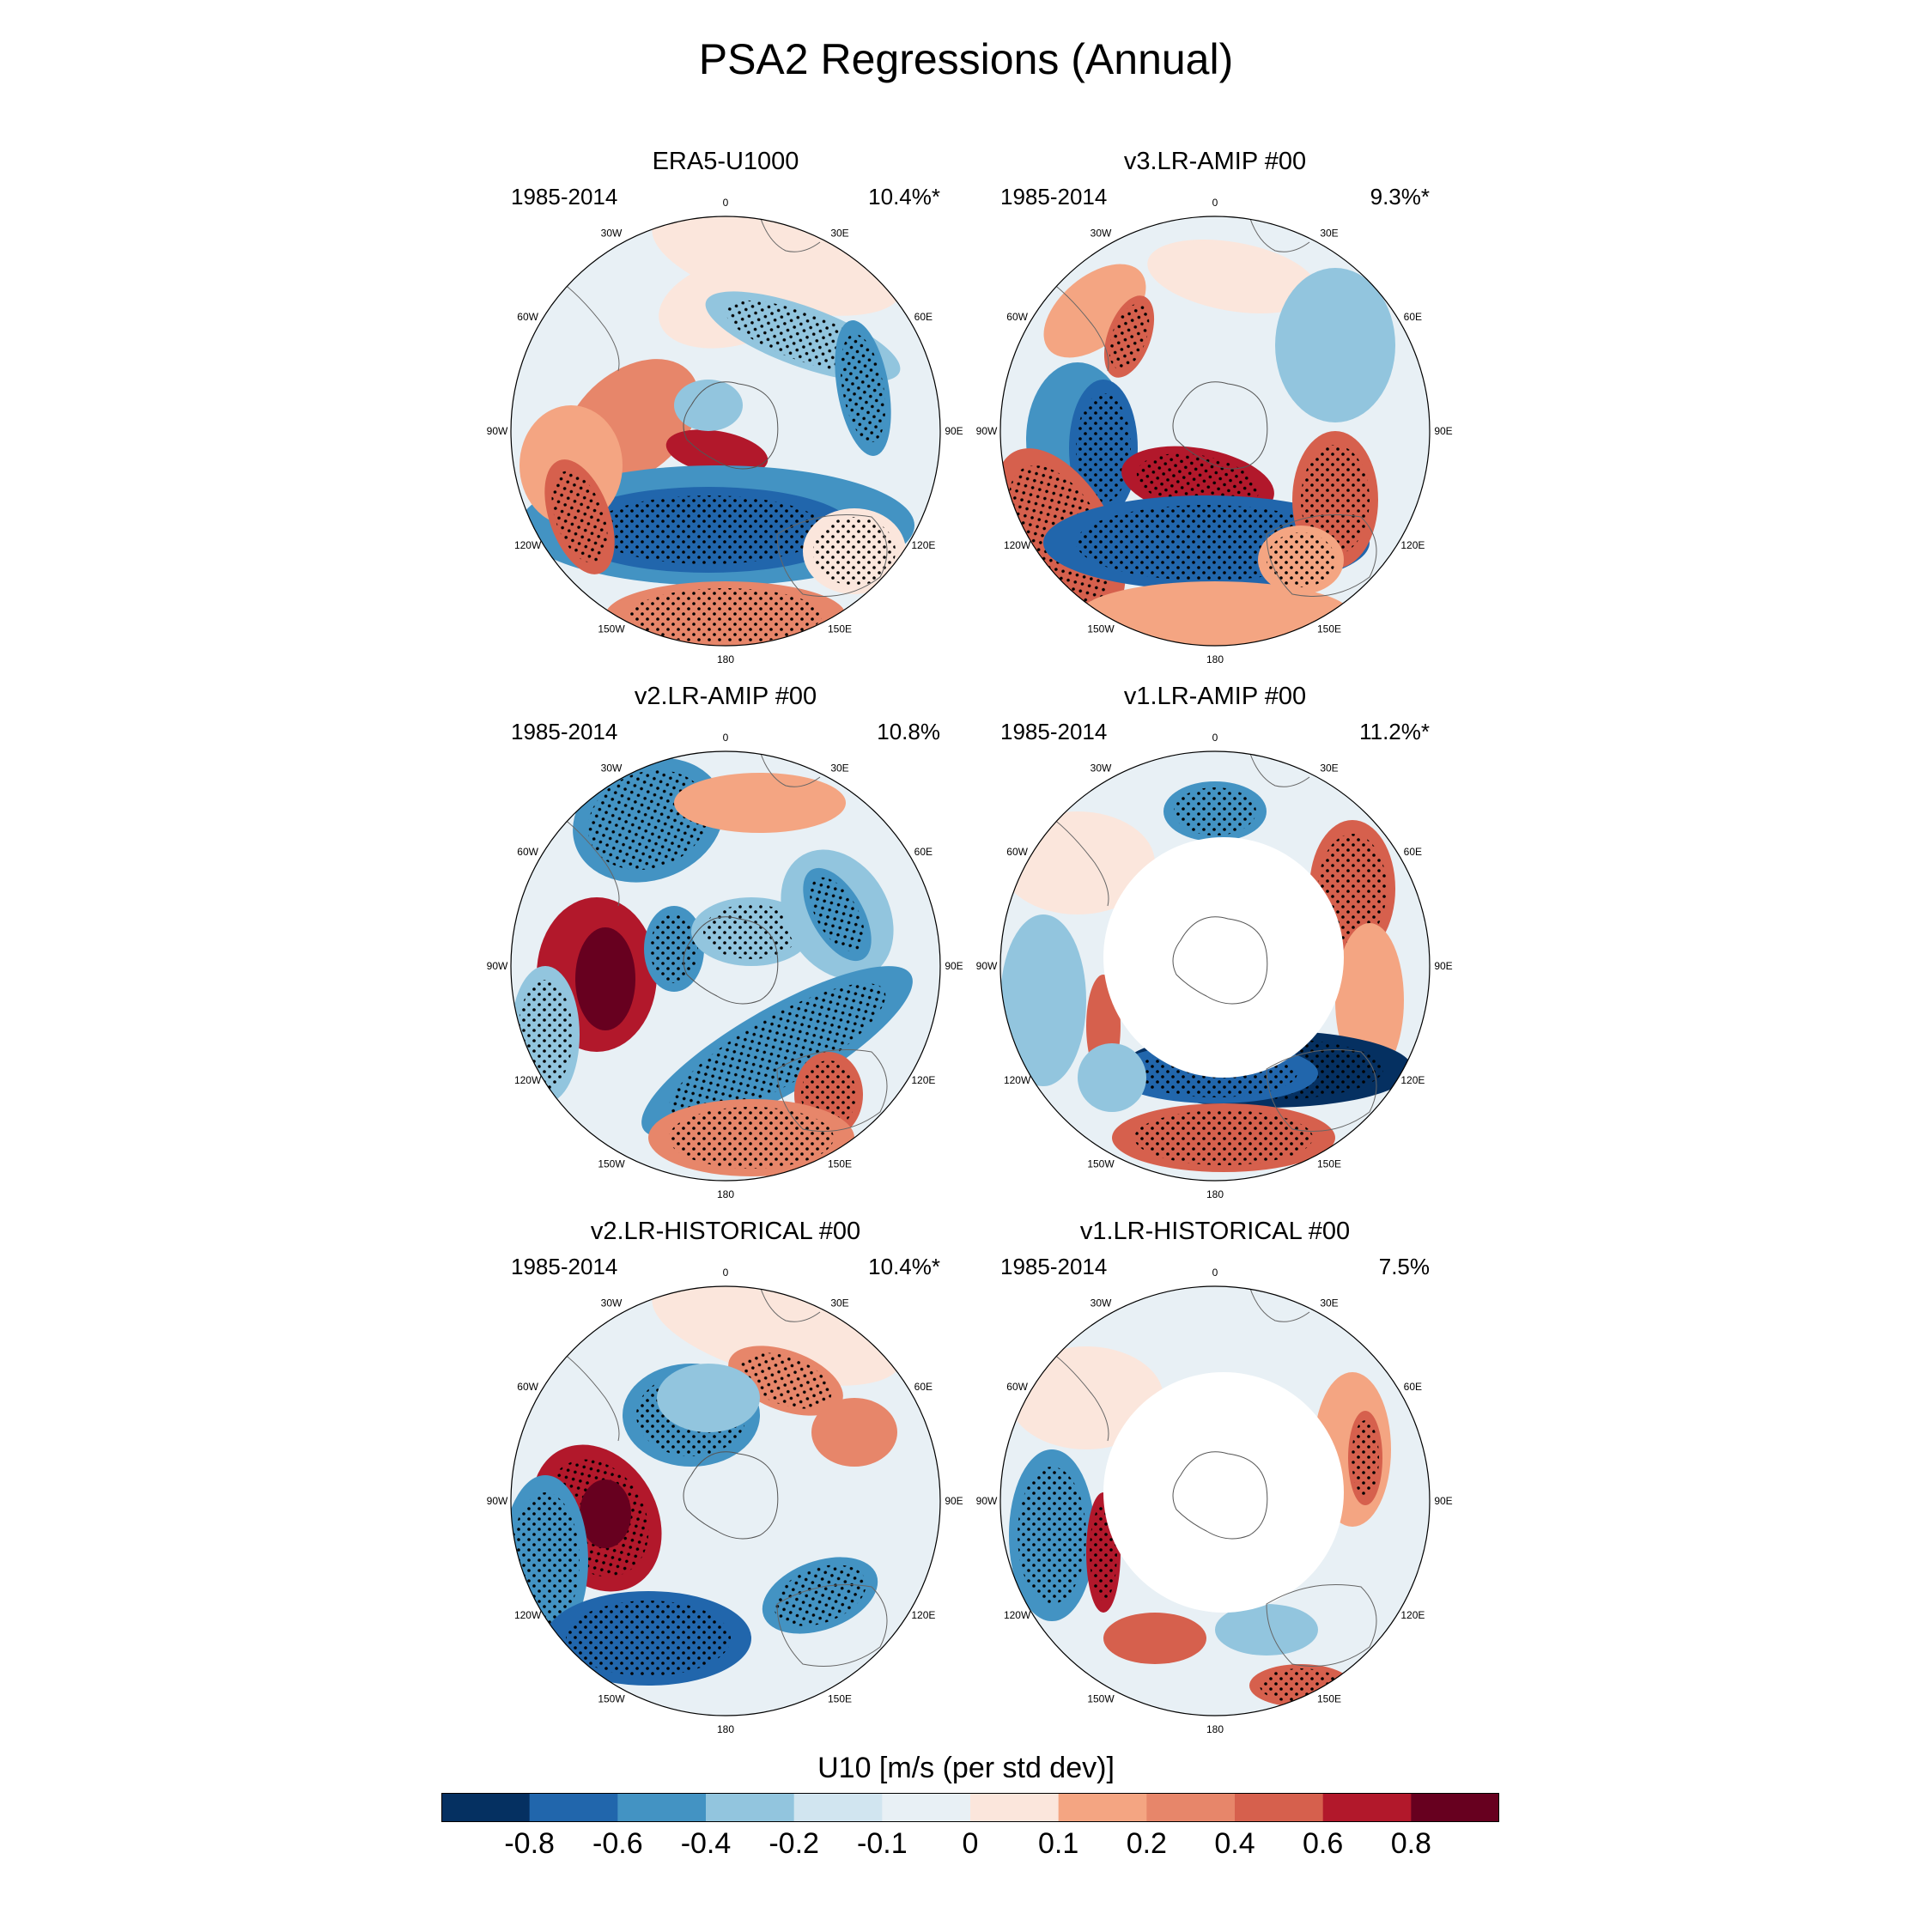 Image resolution: width=1932 pixels, height=1932 pixels. What do you see at coordinates (966, 59) in the screenshot?
I see `chart-title: PSA2 Regressions (Annual)` at bounding box center [966, 59].